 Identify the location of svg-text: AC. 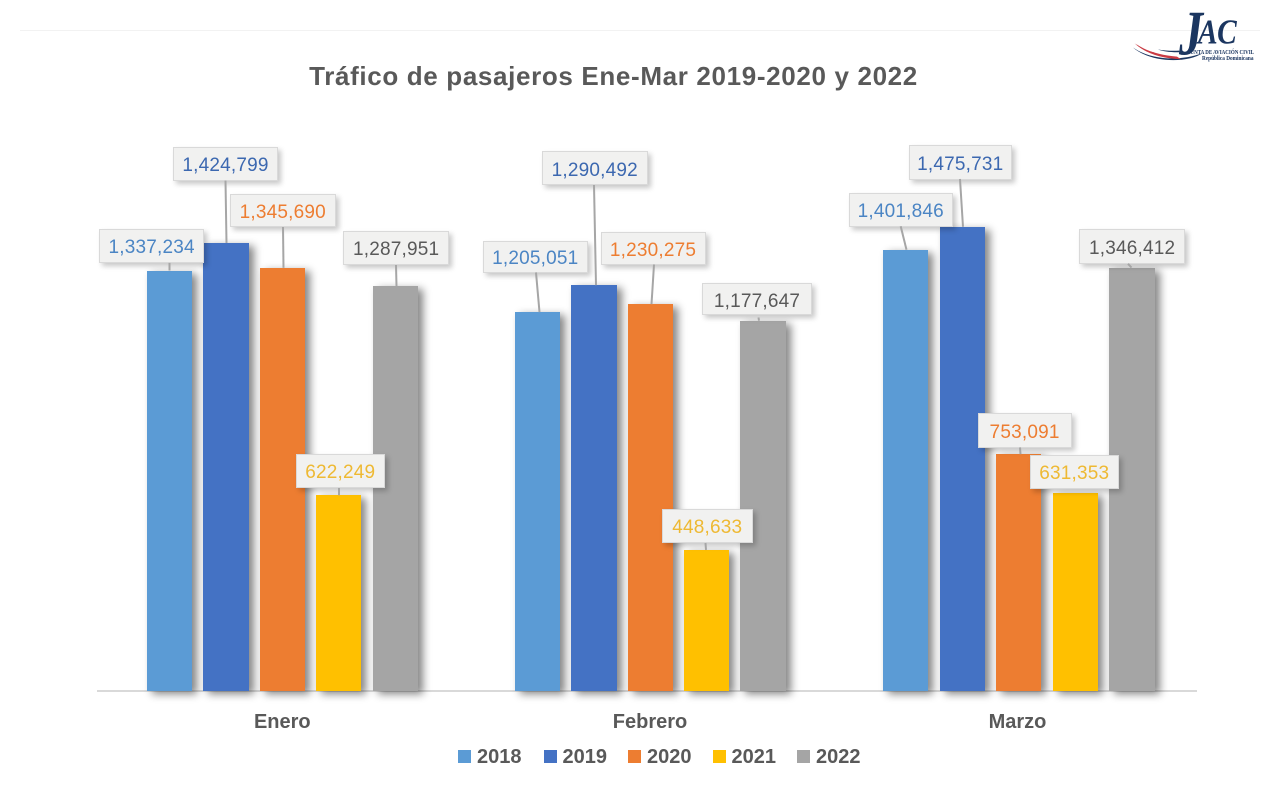
(1216, 31).